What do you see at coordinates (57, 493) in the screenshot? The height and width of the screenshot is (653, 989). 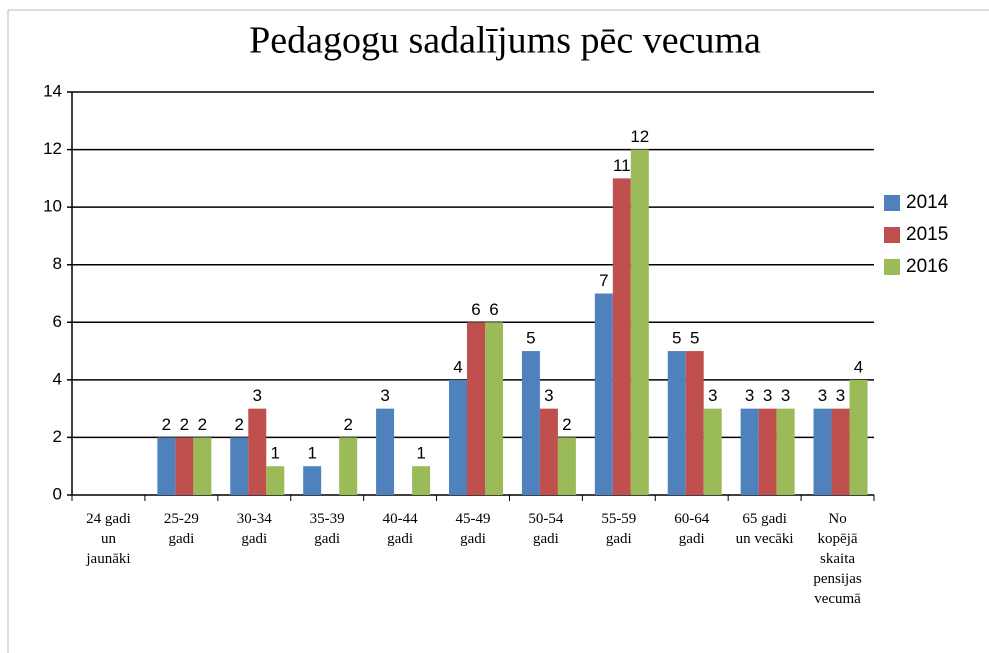 I see `y-tick-label: 0` at bounding box center [57, 493].